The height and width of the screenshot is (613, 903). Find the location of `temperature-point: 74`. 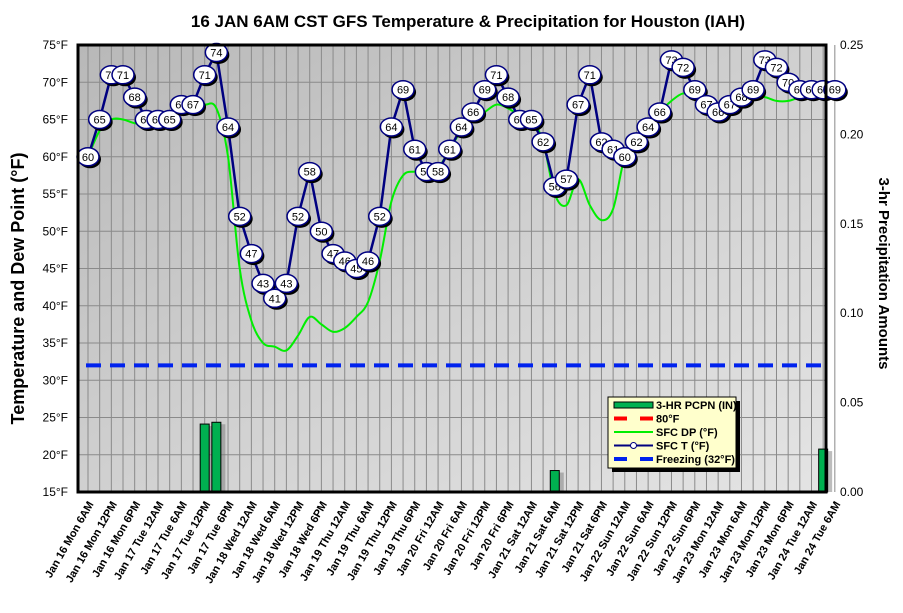

temperature-point: 74 is located at coordinates (217, 53).